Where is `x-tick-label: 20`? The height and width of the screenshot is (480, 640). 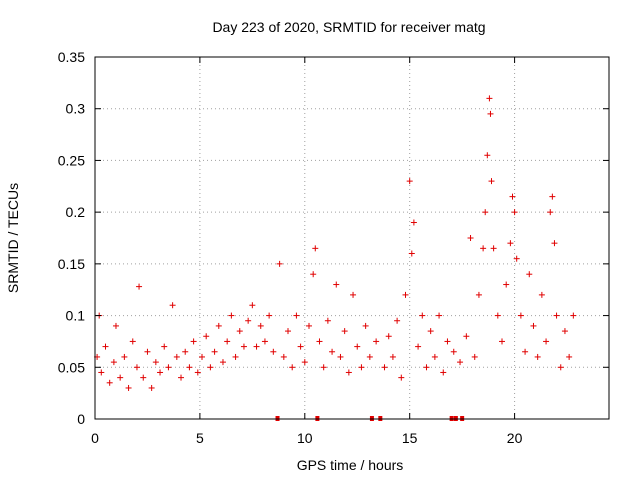
x-tick-label: 20 is located at coordinates (515, 438).